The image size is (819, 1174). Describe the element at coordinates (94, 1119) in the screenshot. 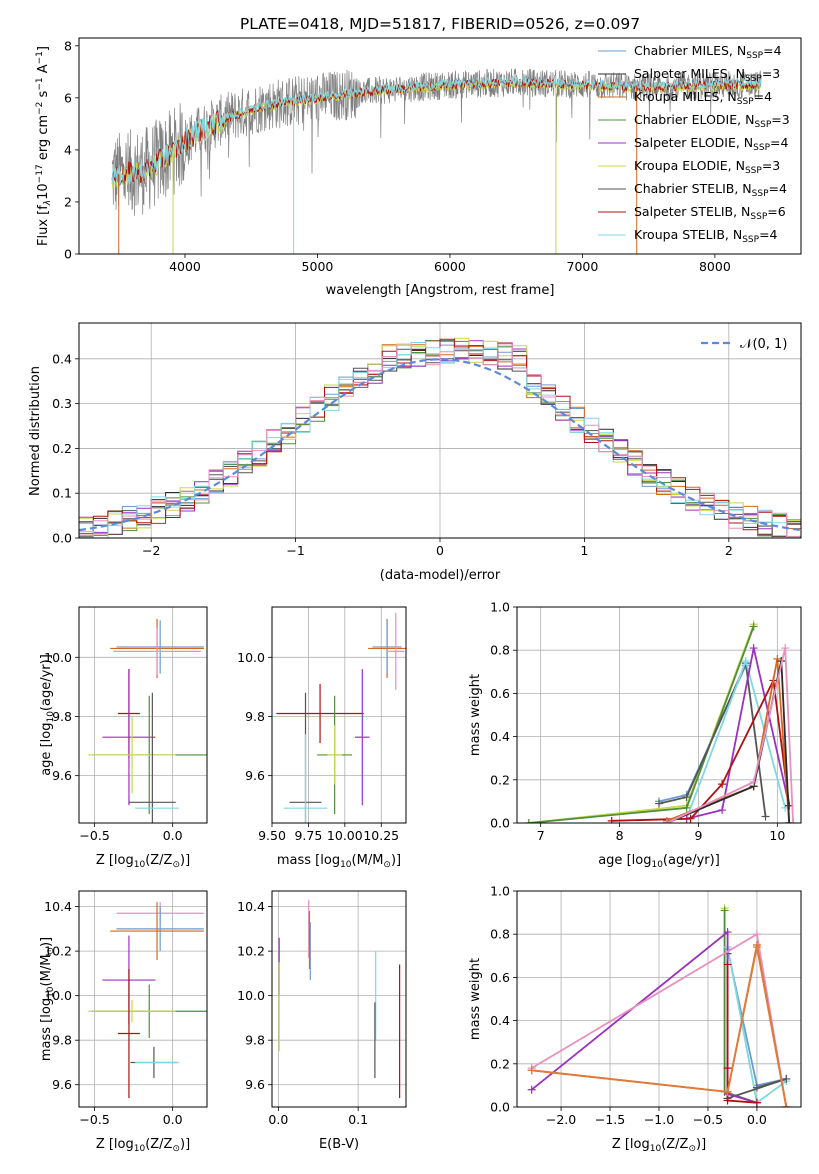

I see `mass_vs_Z-xtick-label: −0.5` at that location.